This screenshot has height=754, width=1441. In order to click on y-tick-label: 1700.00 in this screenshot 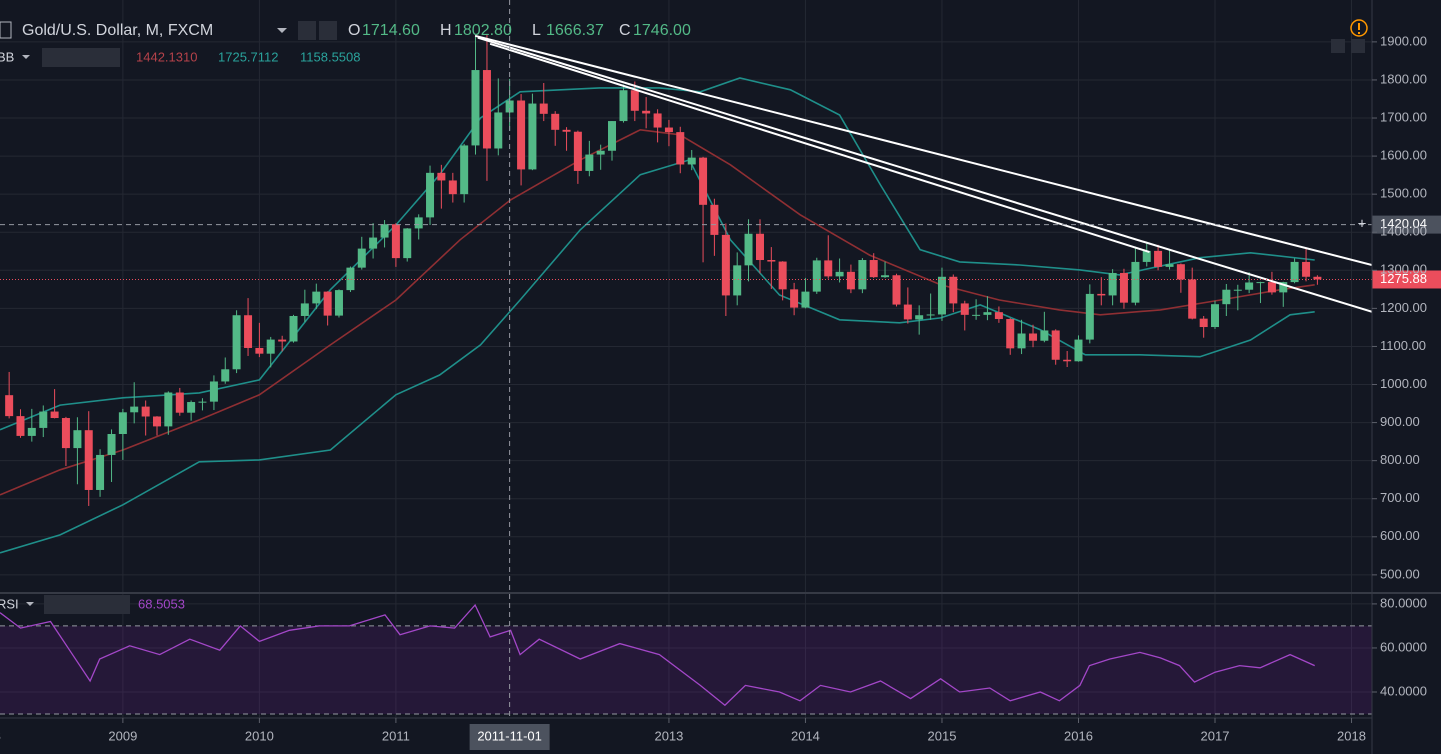, I will do `click(1403, 116)`.